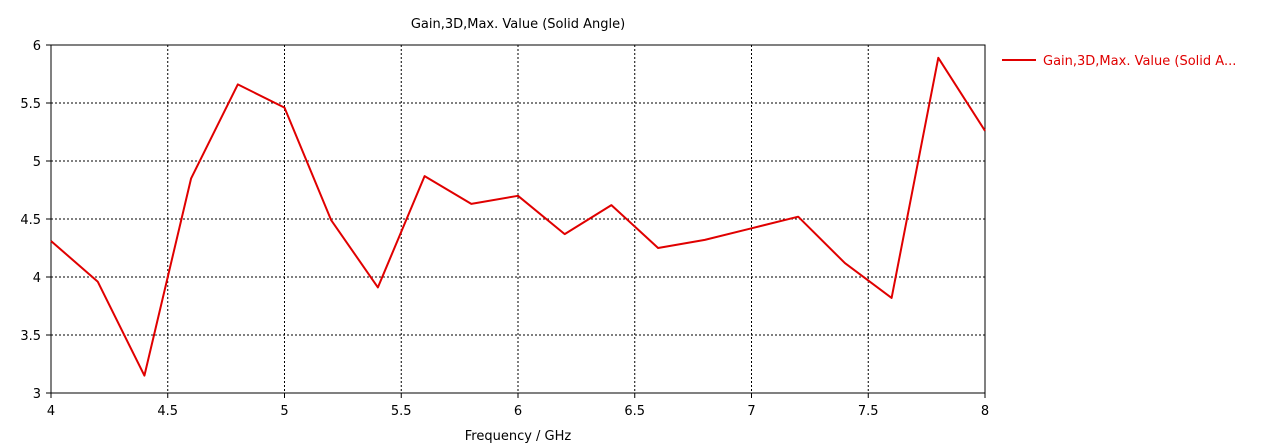 This screenshot has width=1272, height=447. Describe the element at coordinates (518, 411) in the screenshot. I see `x-tick-label: 6` at that location.